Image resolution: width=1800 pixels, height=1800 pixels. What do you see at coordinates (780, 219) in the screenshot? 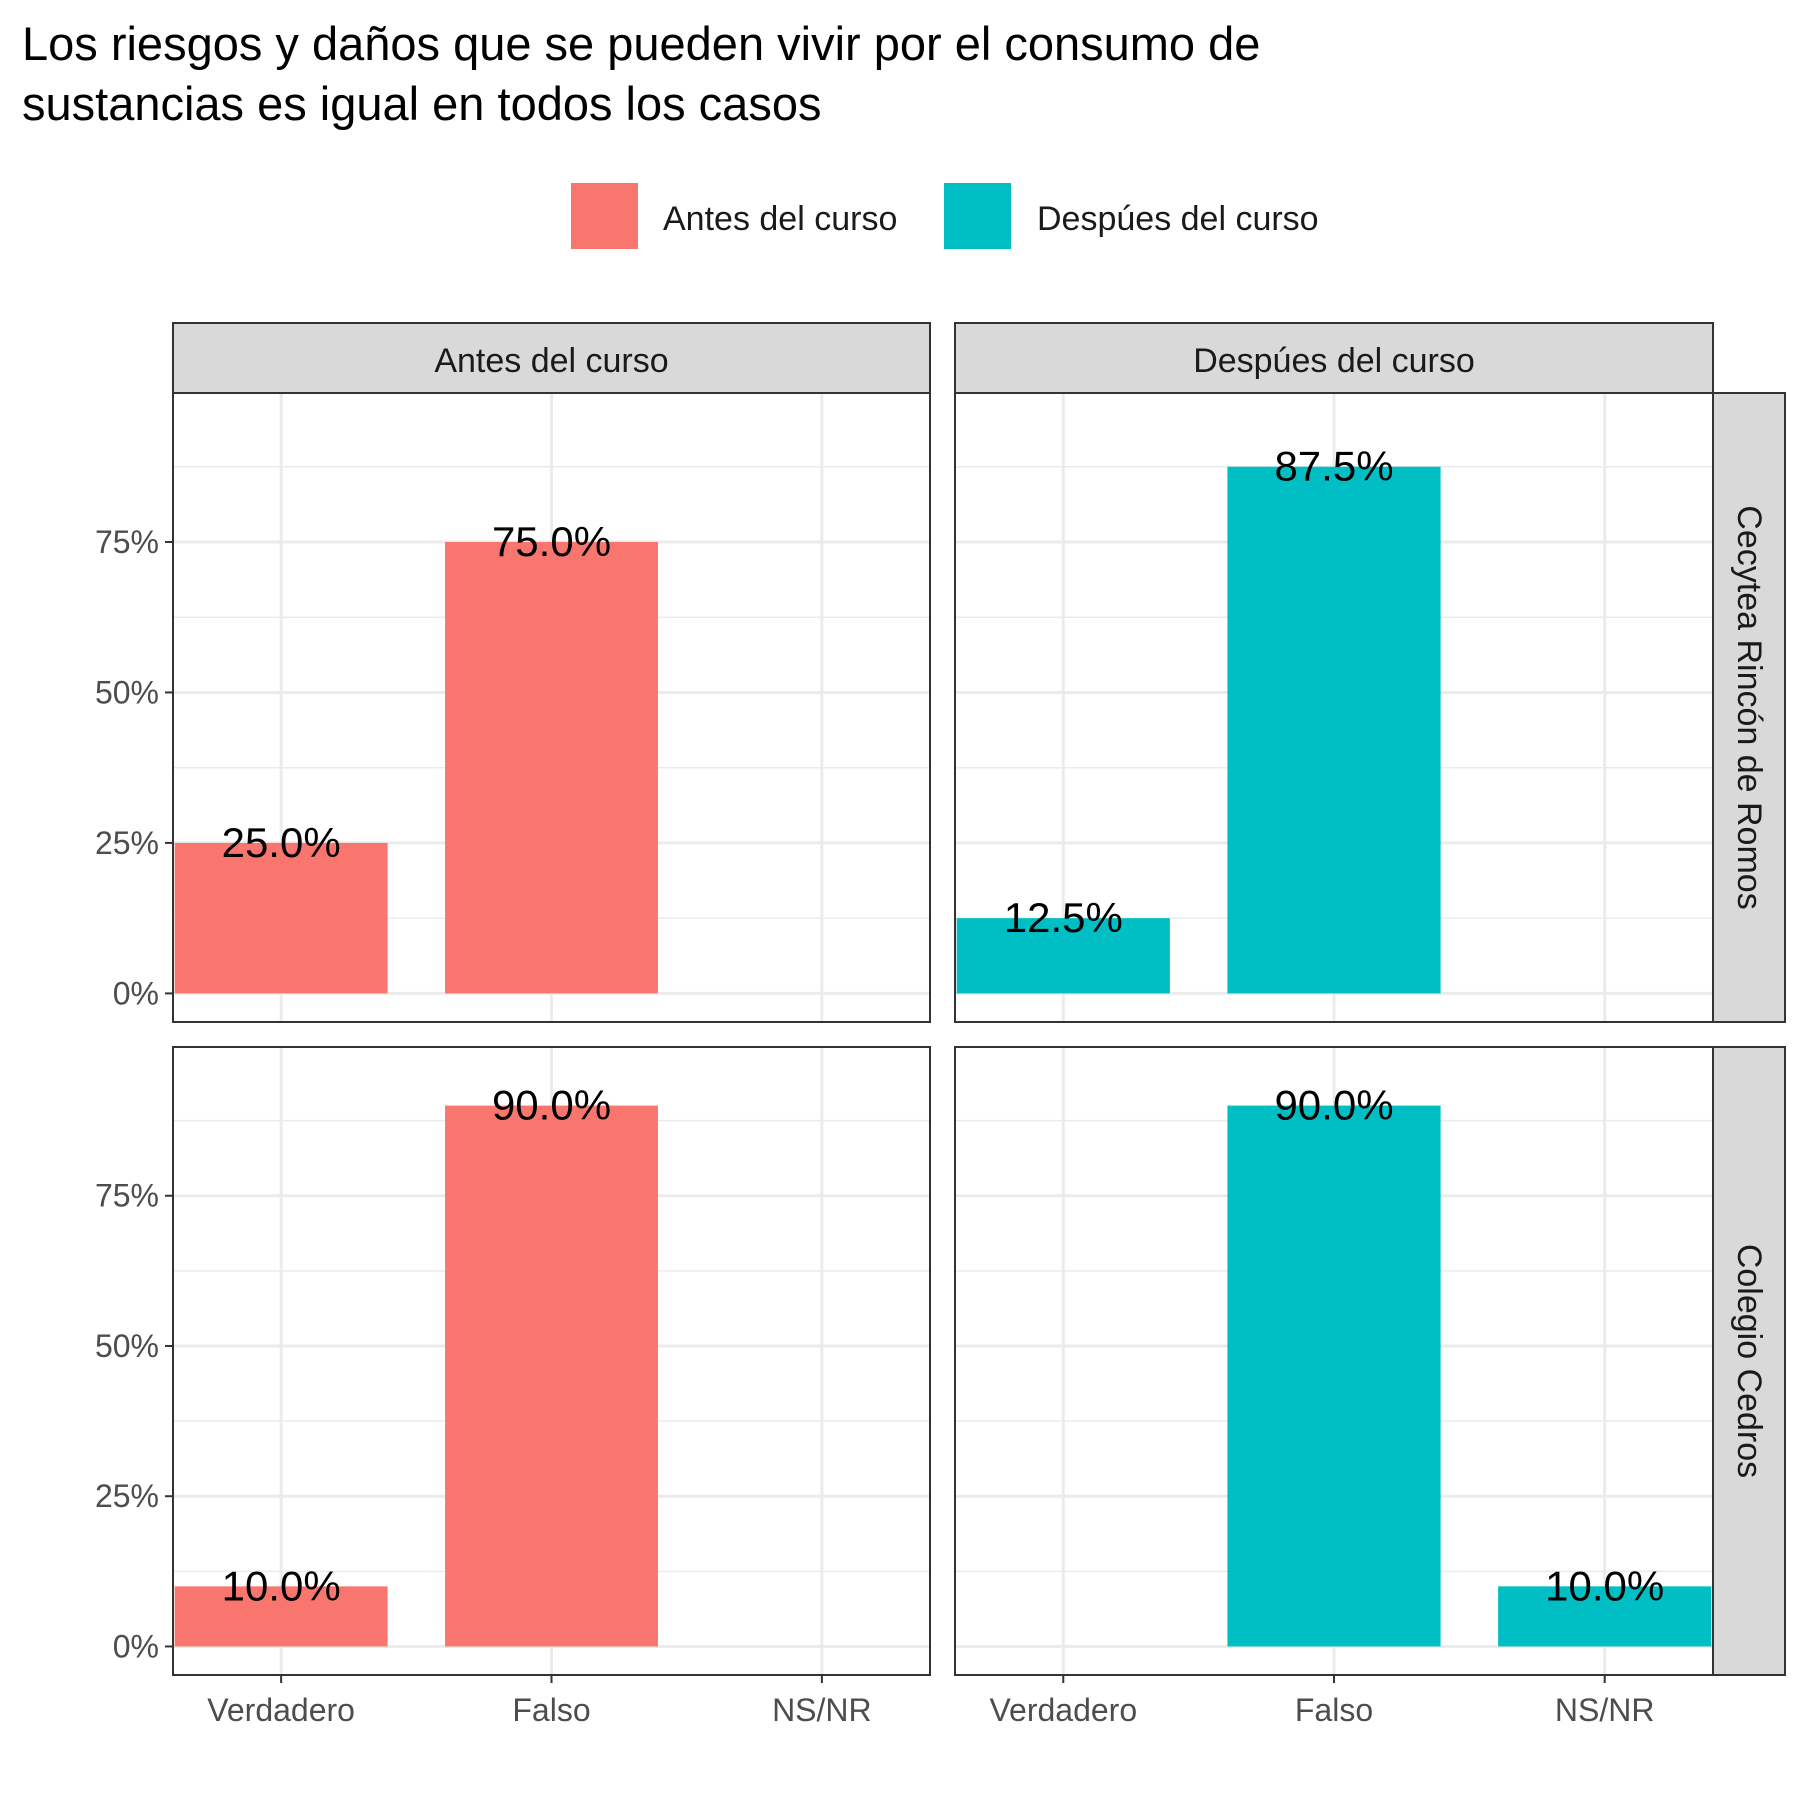
I see `legend-label-1: Antes del curso` at bounding box center [780, 219].